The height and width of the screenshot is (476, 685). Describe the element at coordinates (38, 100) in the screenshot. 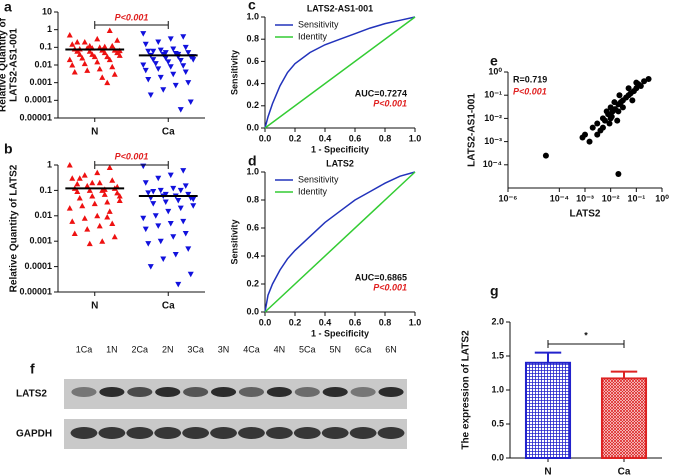

I see `y-tick-label: 0.0001` at that location.